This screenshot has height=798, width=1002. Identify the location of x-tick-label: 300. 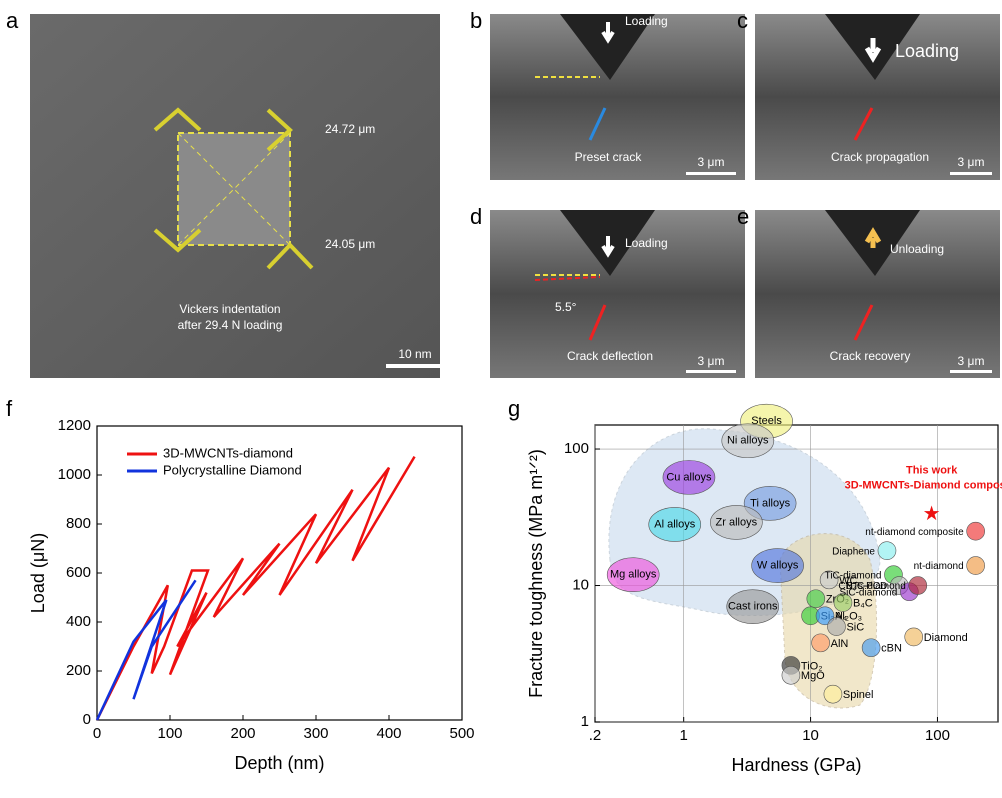
(315, 733).